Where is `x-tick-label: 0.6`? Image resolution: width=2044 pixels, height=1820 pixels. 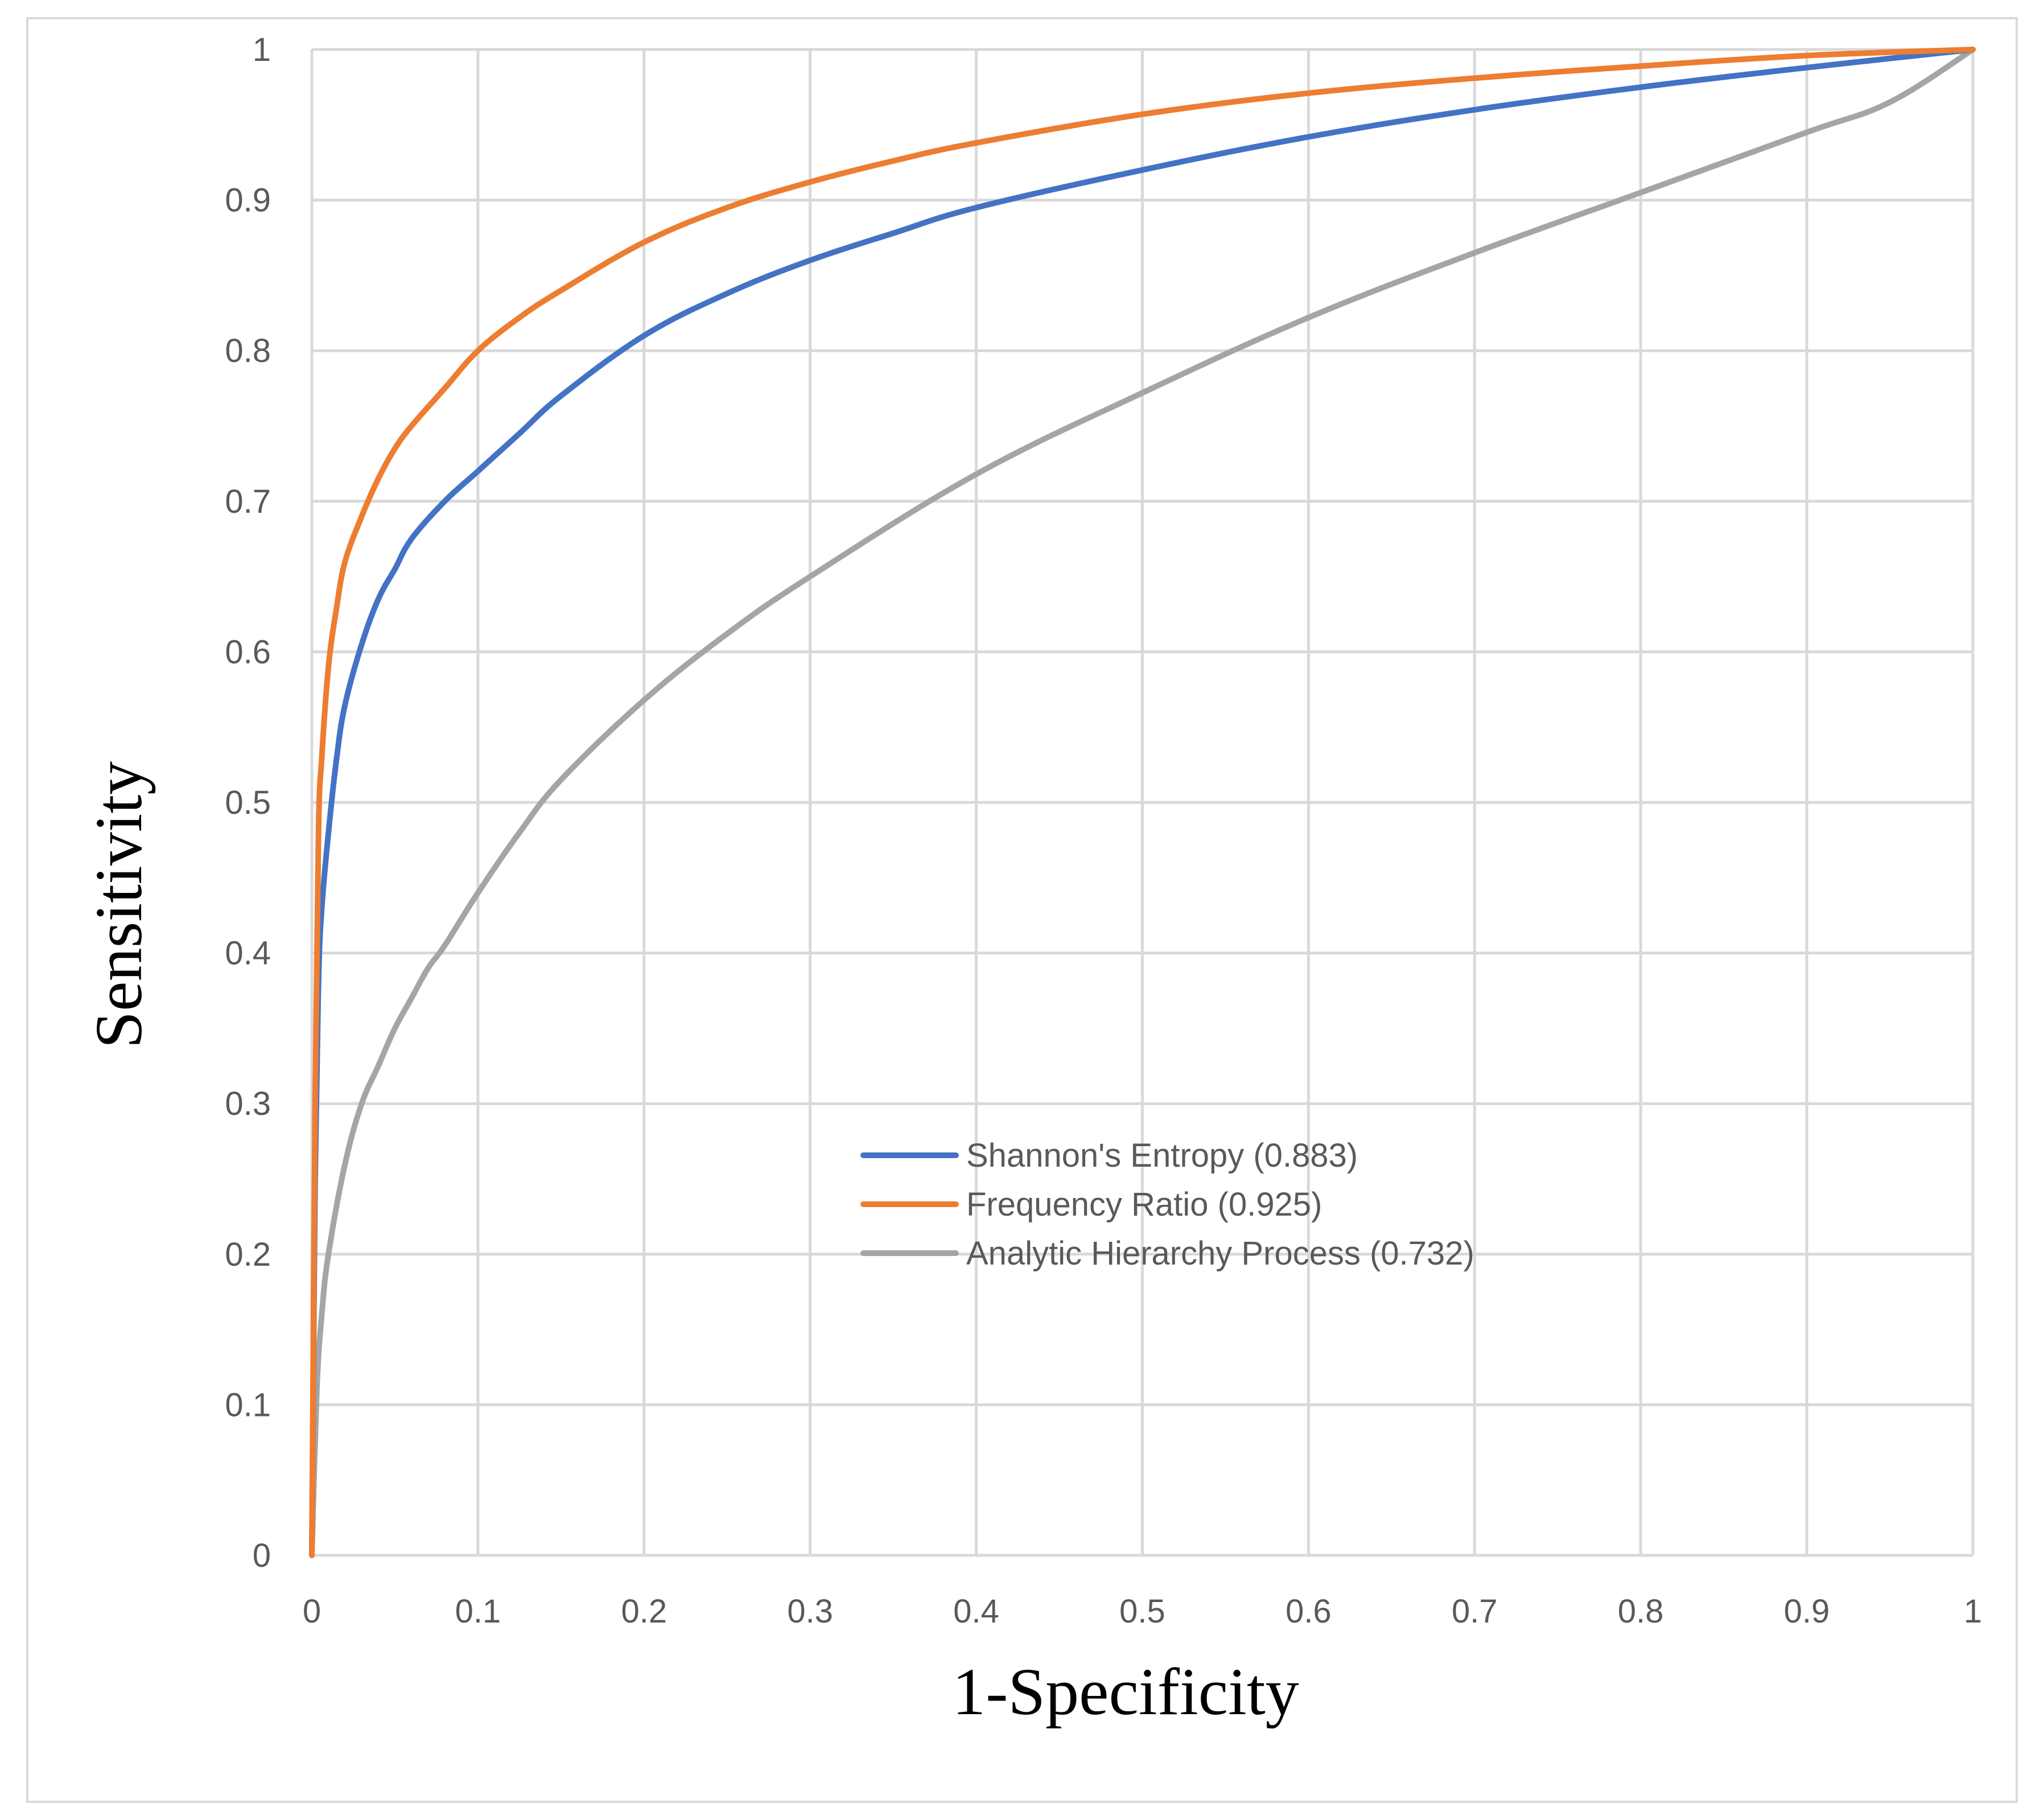
x-tick-label: 0.6 is located at coordinates (1308, 1611).